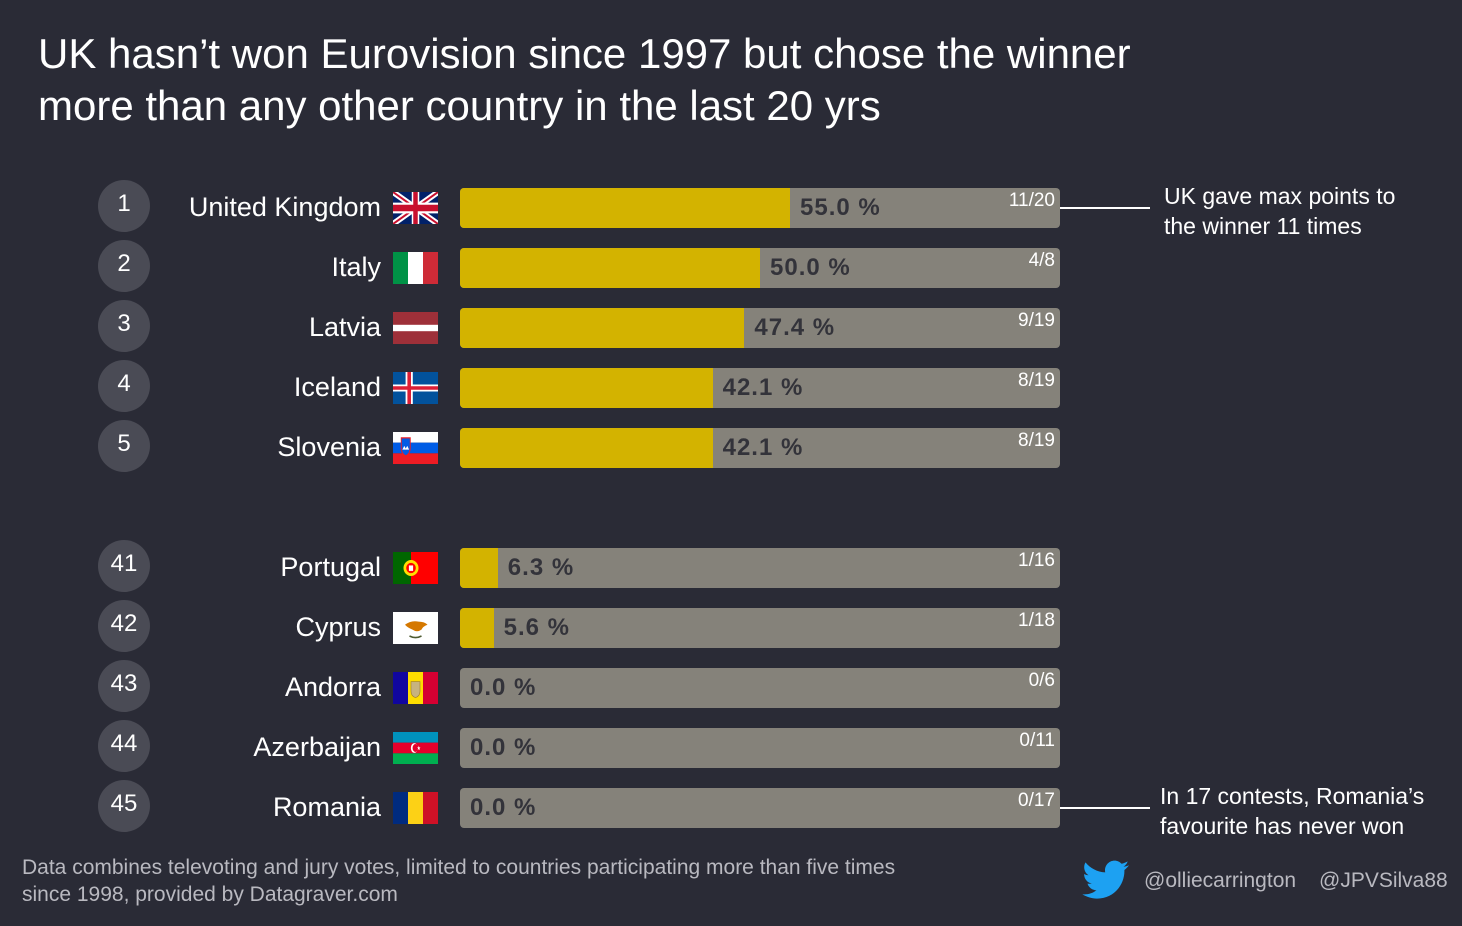  I want to click on rank-badge: 44, so click(124, 746).